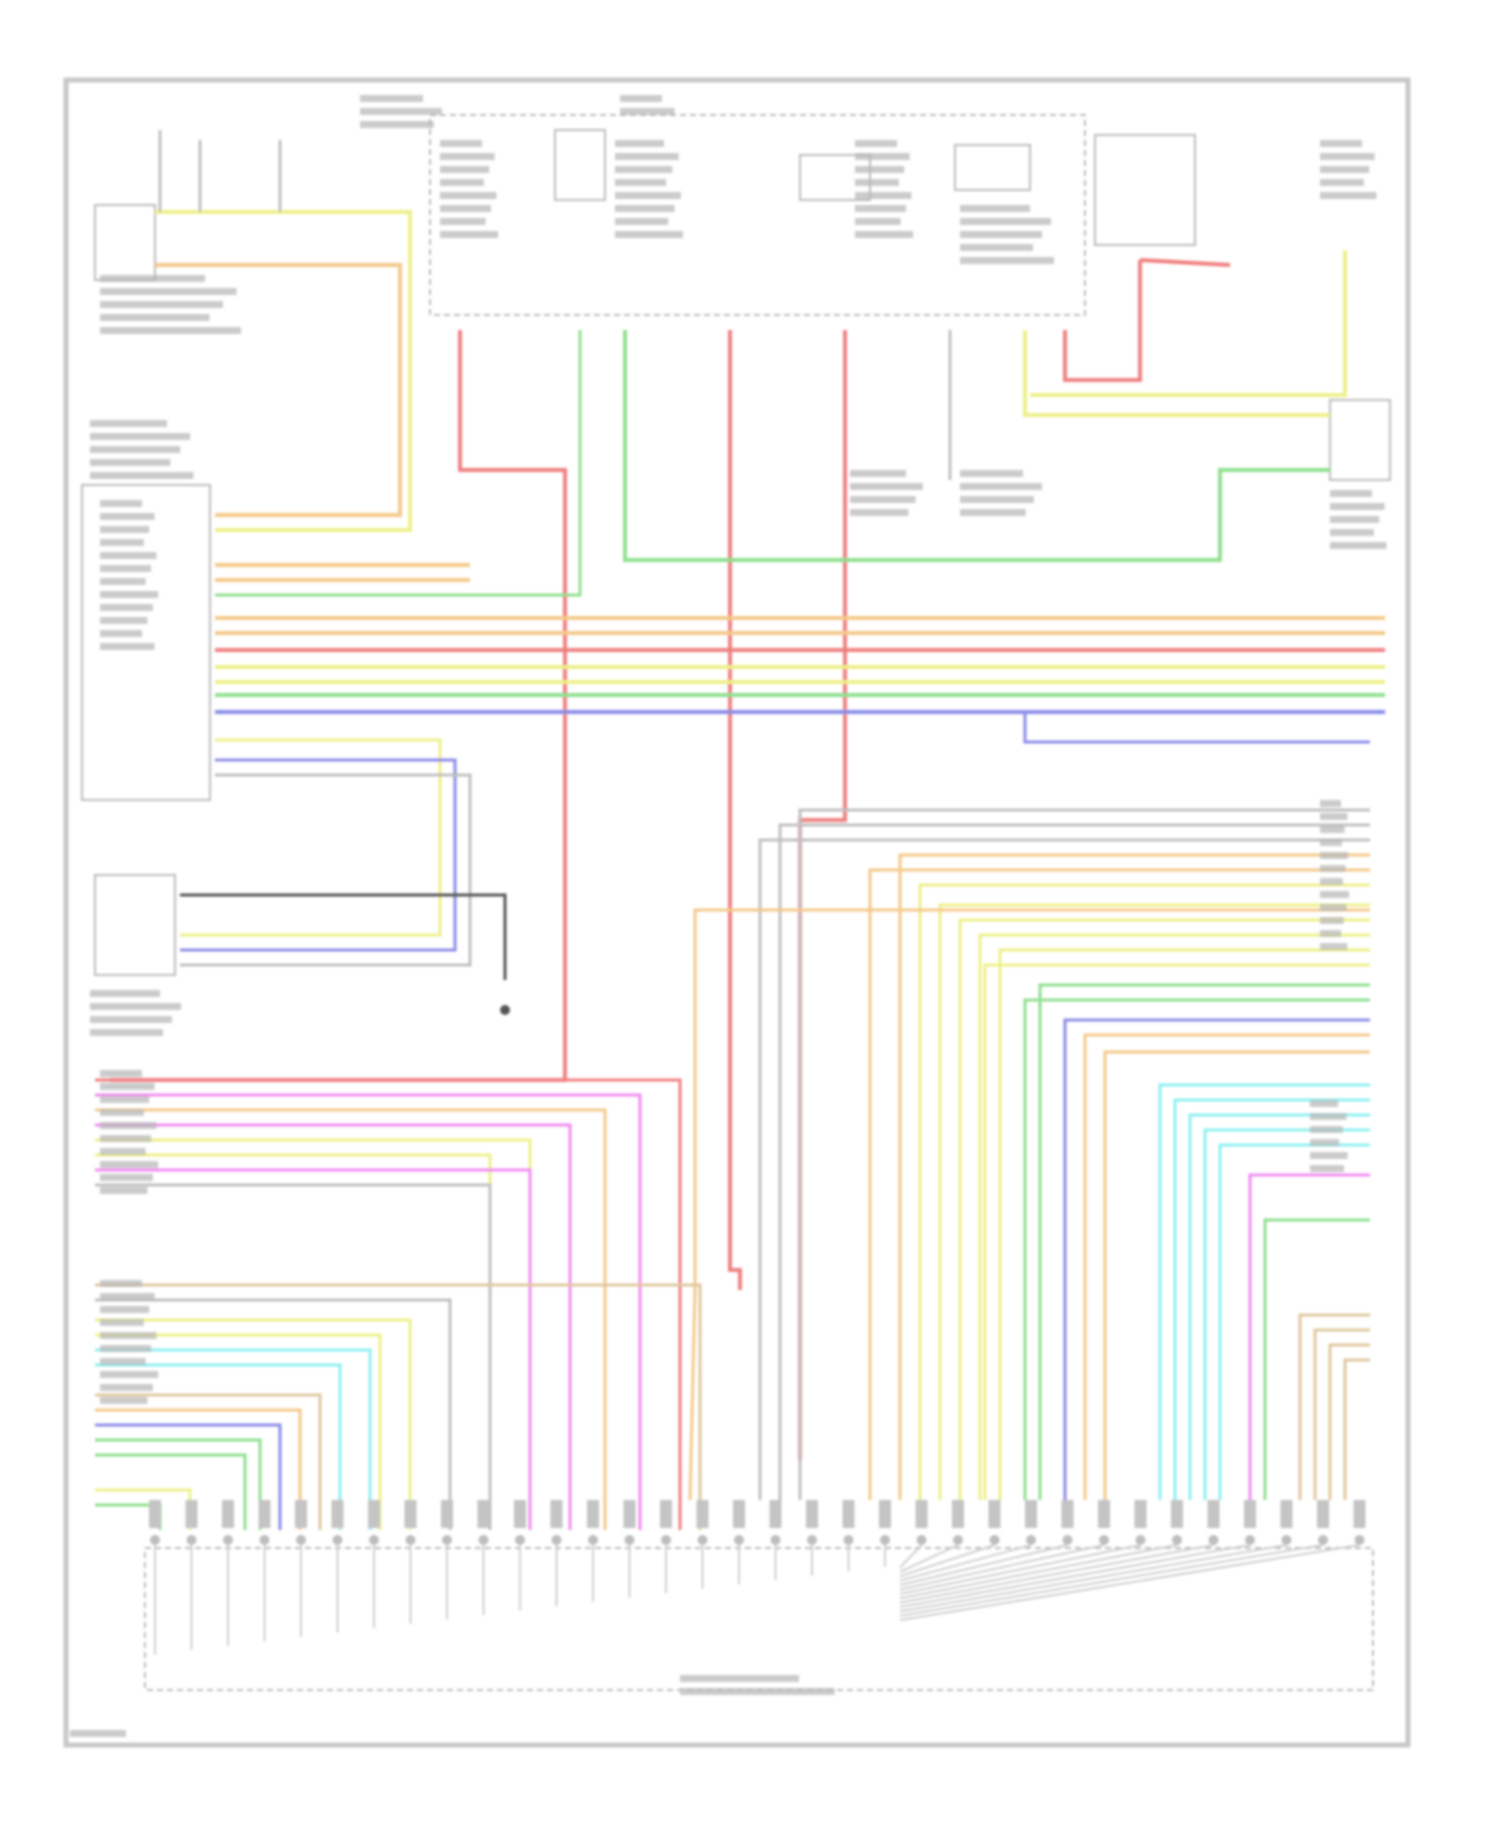 The height and width of the screenshot is (1828, 1500). Describe the element at coordinates (1349, 1421) in the screenshot. I see `wire-tan` at that location.